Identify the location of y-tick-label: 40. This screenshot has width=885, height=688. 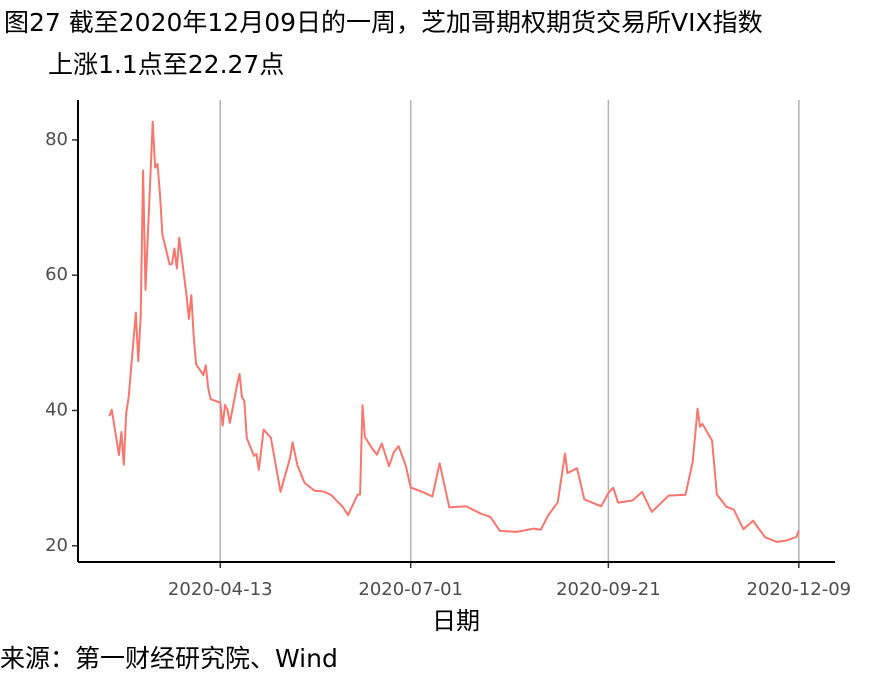
(56, 409).